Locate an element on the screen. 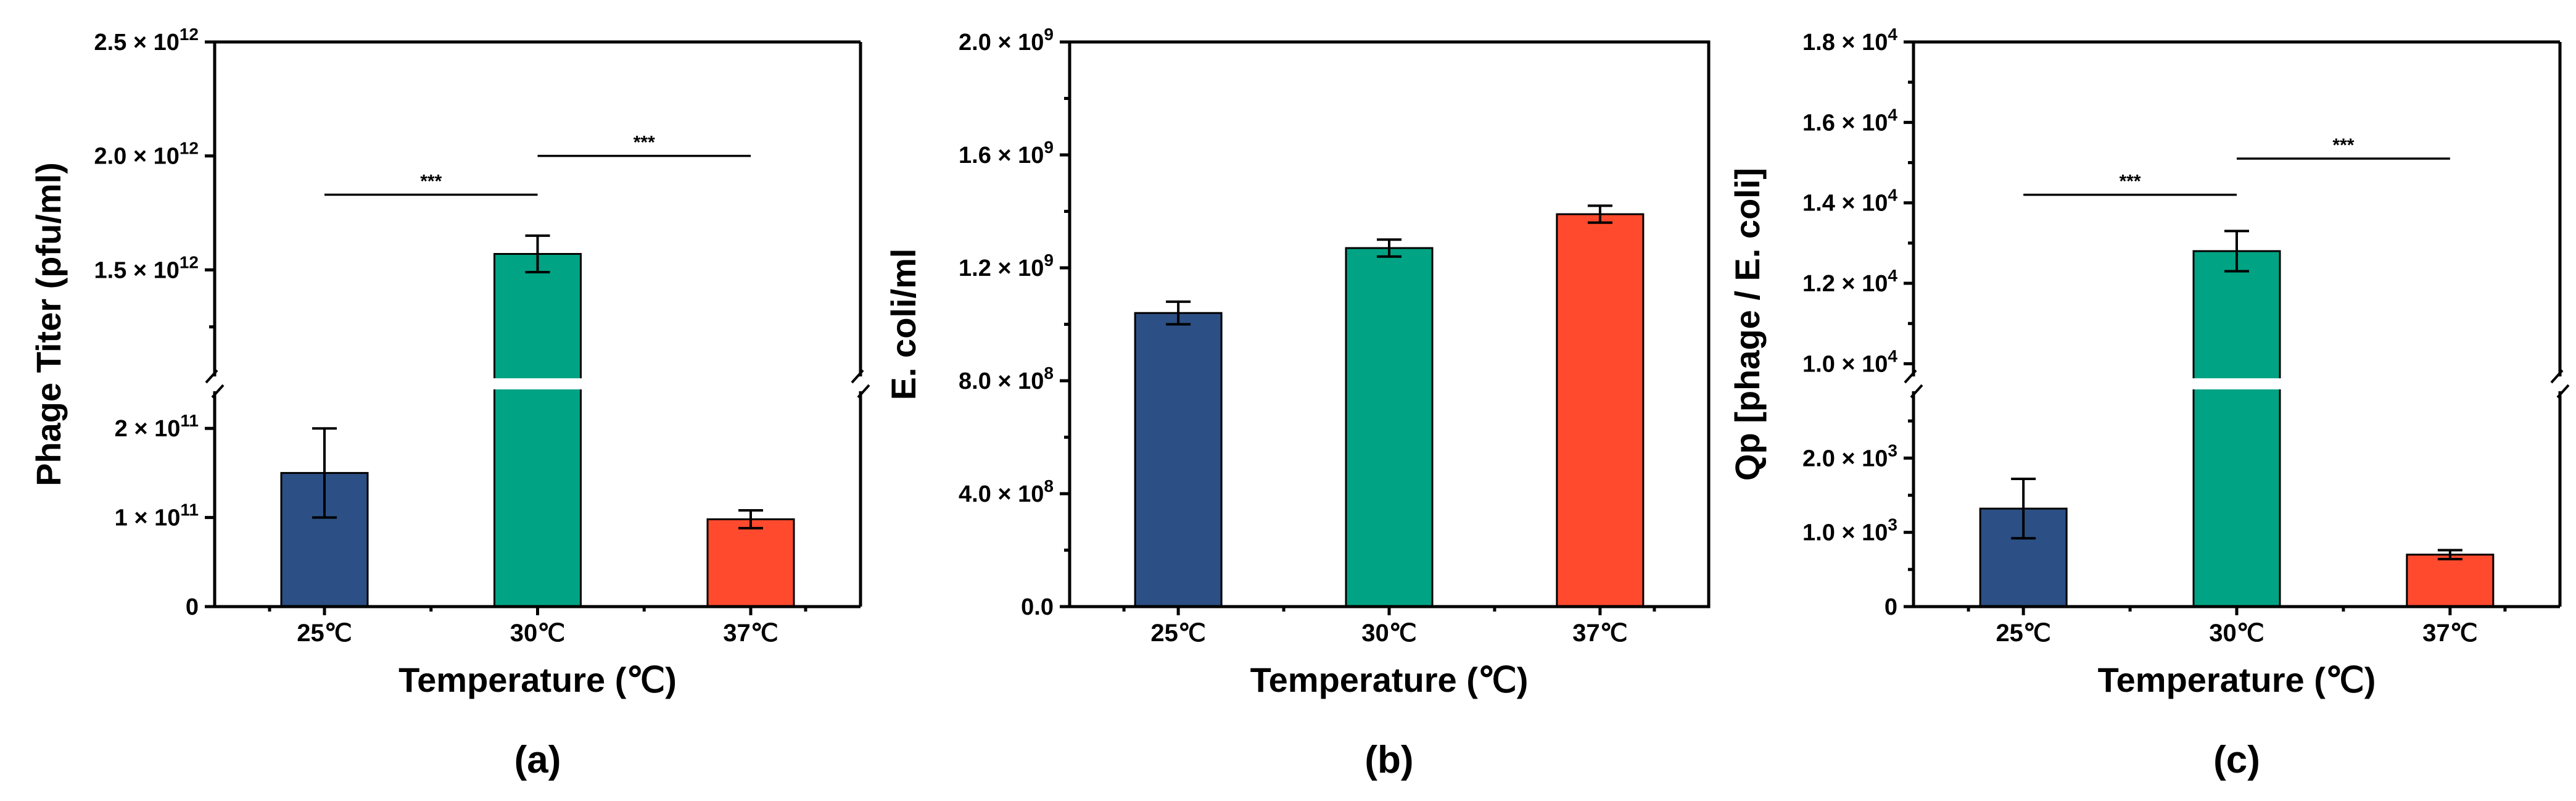 The width and height of the screenshot is (2576, 801). panel-label: (c) is located at coordinates (2236, 760).